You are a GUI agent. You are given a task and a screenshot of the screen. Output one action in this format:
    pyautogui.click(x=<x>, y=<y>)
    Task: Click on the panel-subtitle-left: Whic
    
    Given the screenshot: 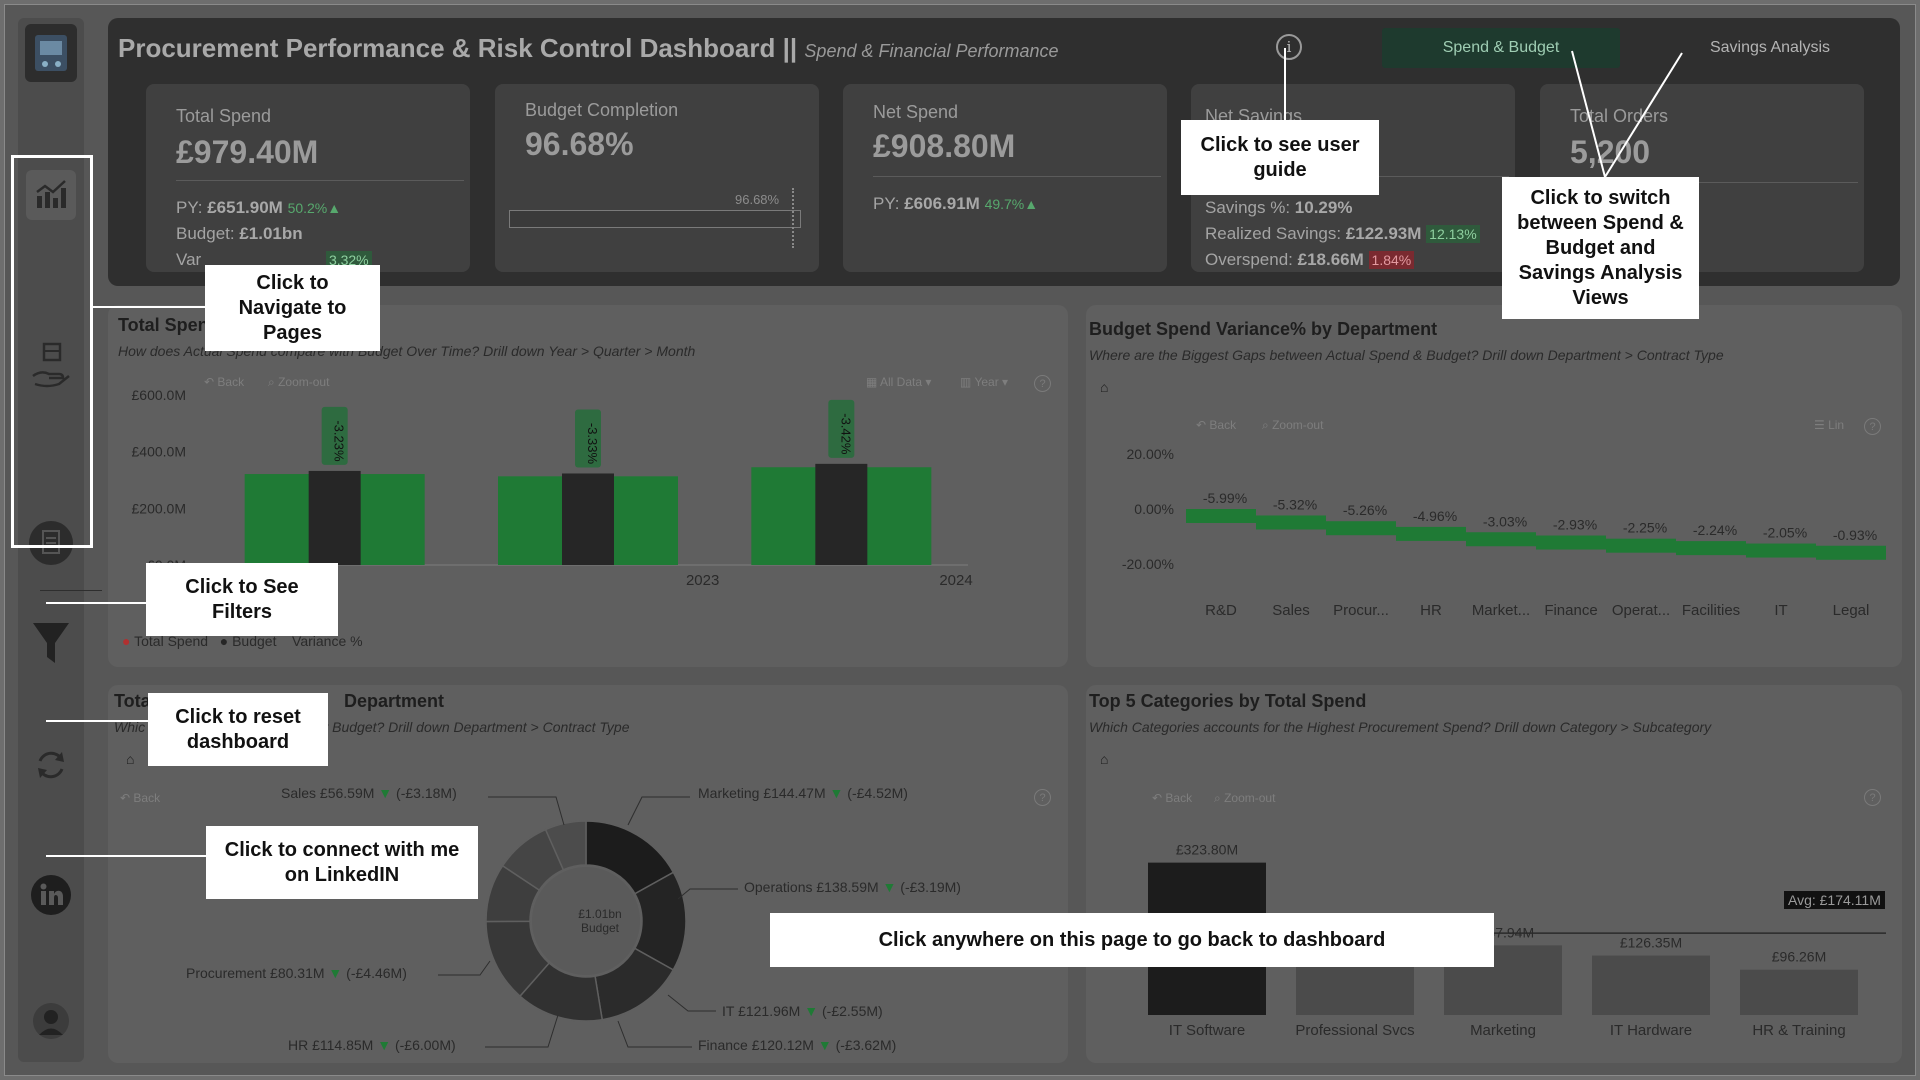 What is the action you would take?
    pyautogui.click(x=130, y=727)
    